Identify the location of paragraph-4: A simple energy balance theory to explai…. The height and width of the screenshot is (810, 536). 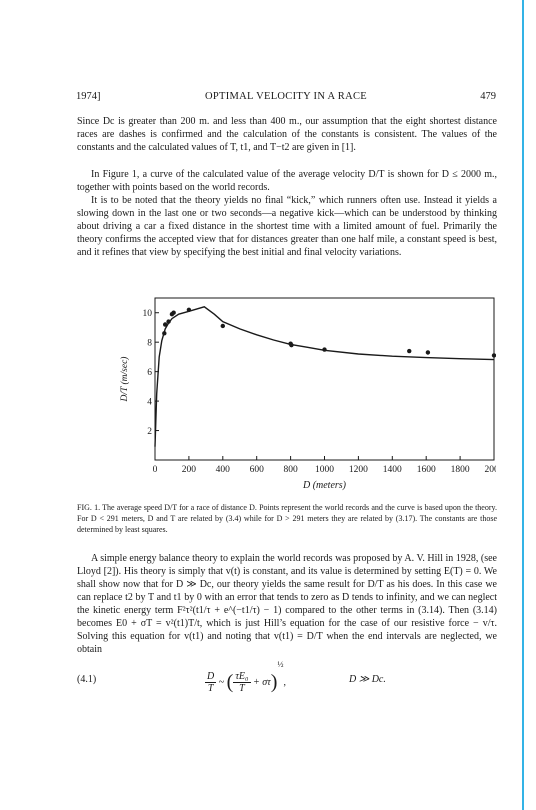
(287, 604).